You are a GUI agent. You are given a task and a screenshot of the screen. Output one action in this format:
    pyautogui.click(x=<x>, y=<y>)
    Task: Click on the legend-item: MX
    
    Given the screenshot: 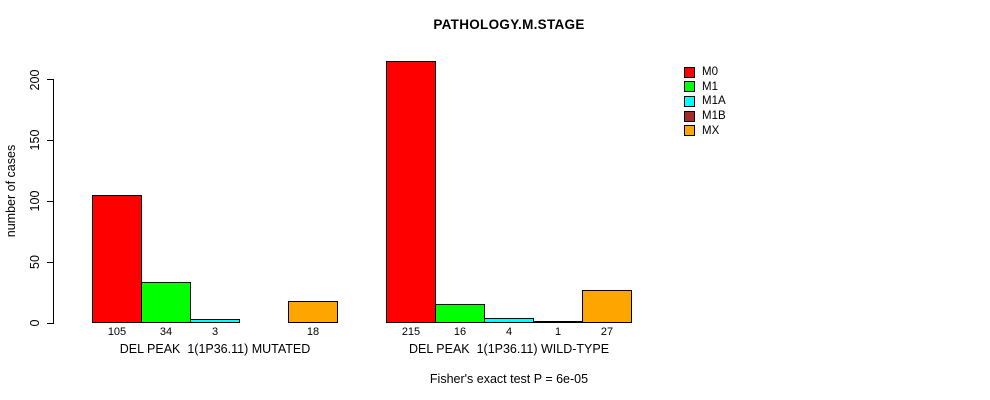 What is the action you would take?
    pyautogui.click(x=701, y=131)
    